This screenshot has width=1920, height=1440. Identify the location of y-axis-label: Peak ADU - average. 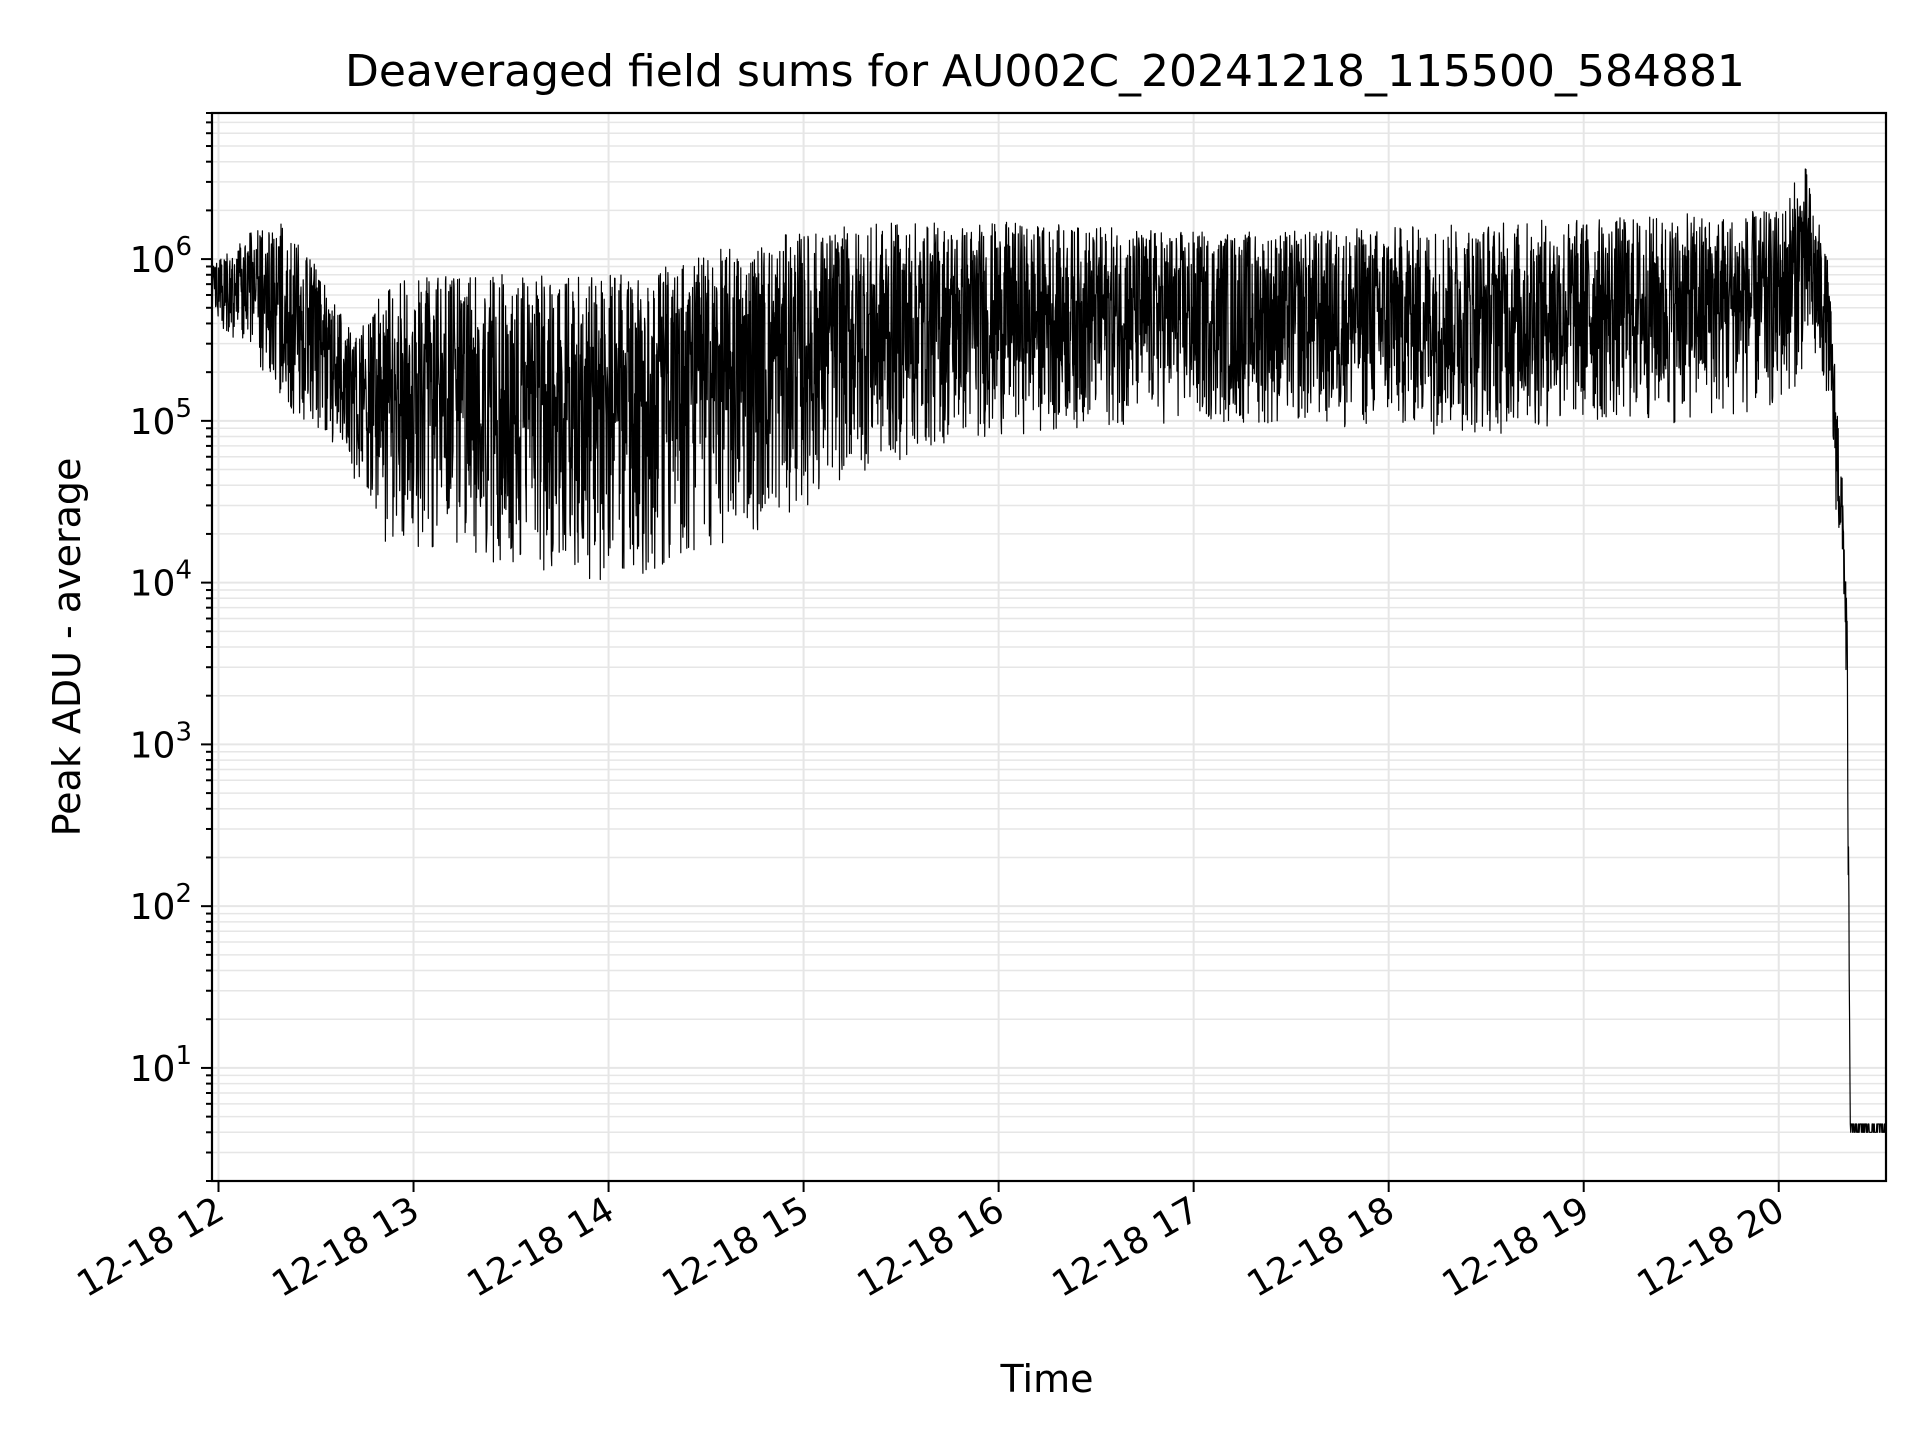
(67, 647).